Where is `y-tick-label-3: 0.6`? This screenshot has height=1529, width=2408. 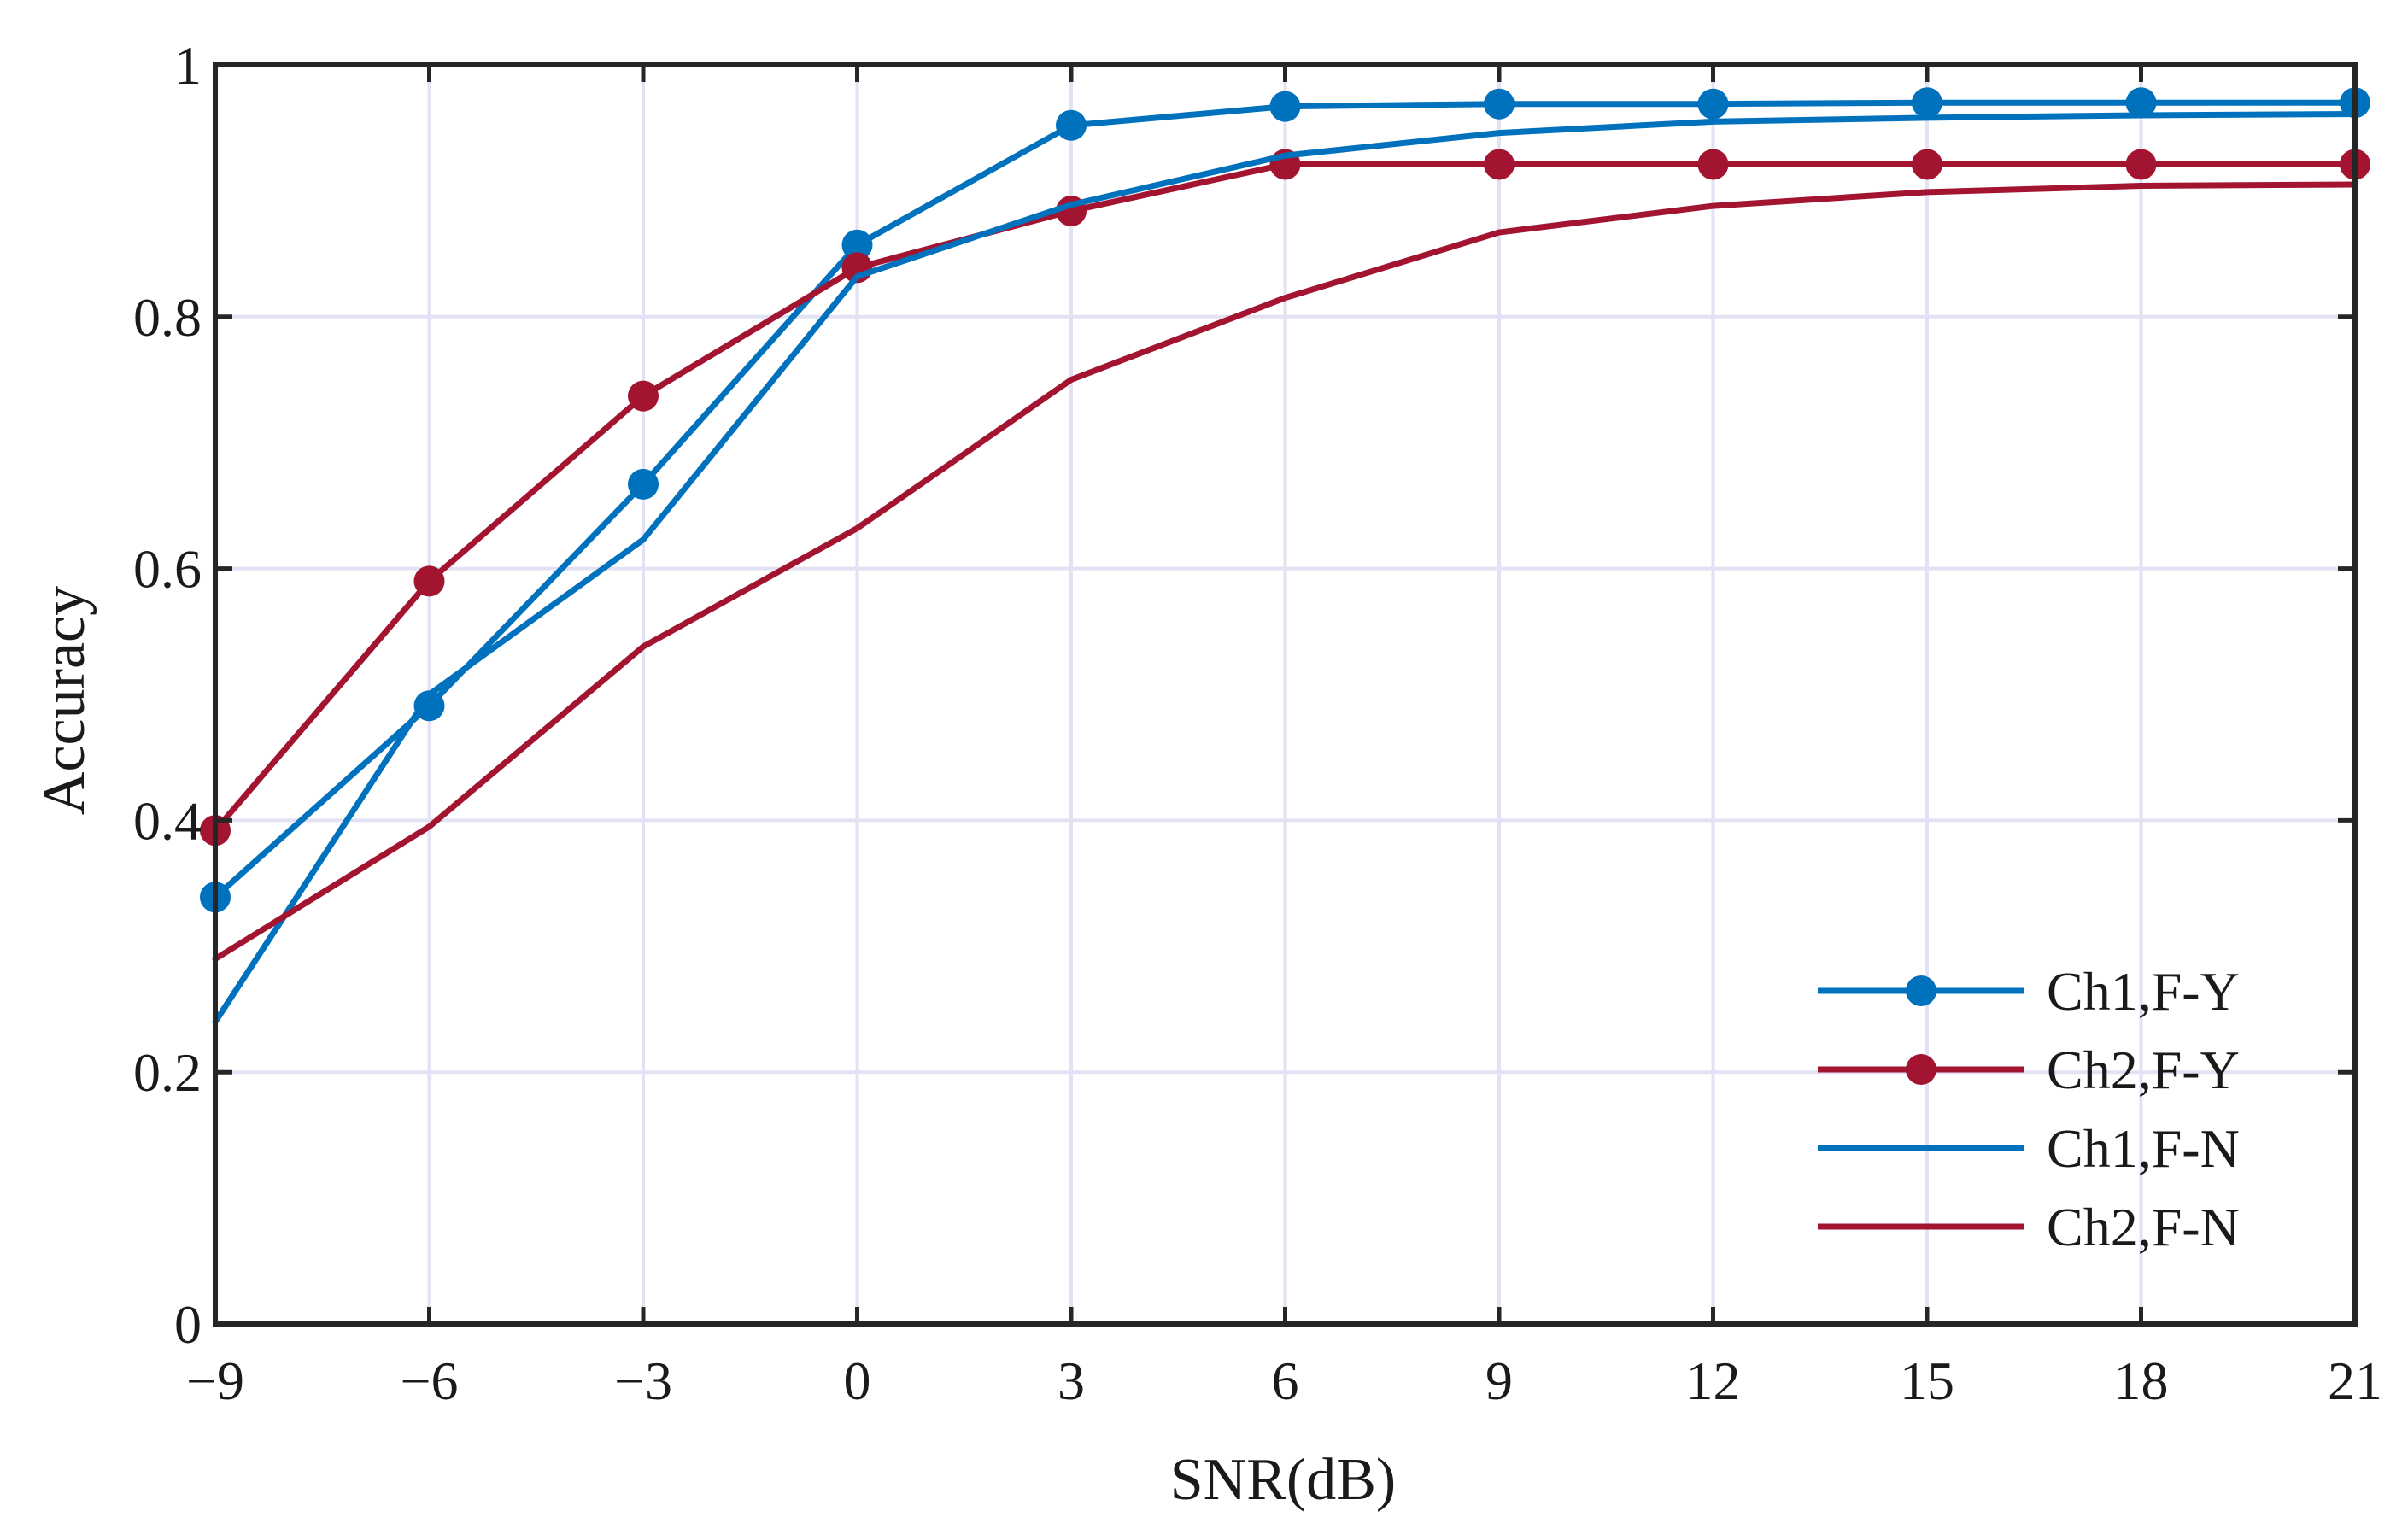
y-tick-label-3: 0.6 is located at coordinates (167, 569).